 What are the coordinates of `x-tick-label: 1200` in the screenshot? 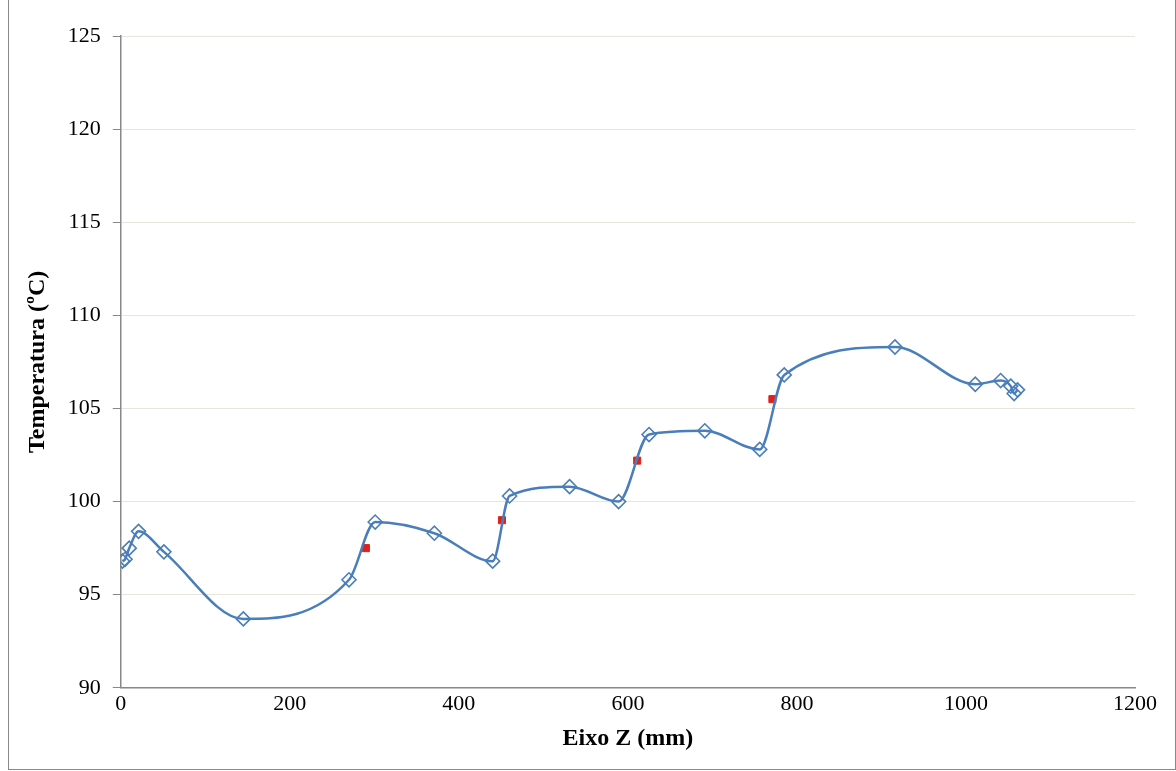 It's located at (1135, 702).